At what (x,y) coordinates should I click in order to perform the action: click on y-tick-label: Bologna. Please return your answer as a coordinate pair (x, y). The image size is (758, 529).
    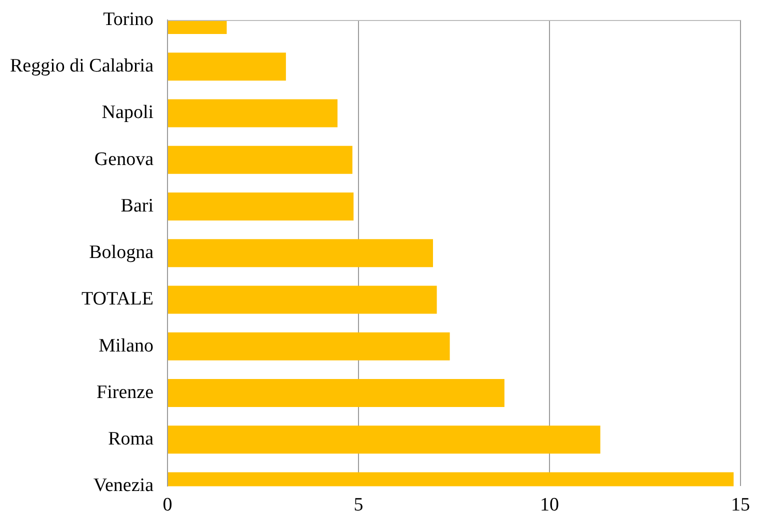
    Looking at the image, I should click on (121, 253).